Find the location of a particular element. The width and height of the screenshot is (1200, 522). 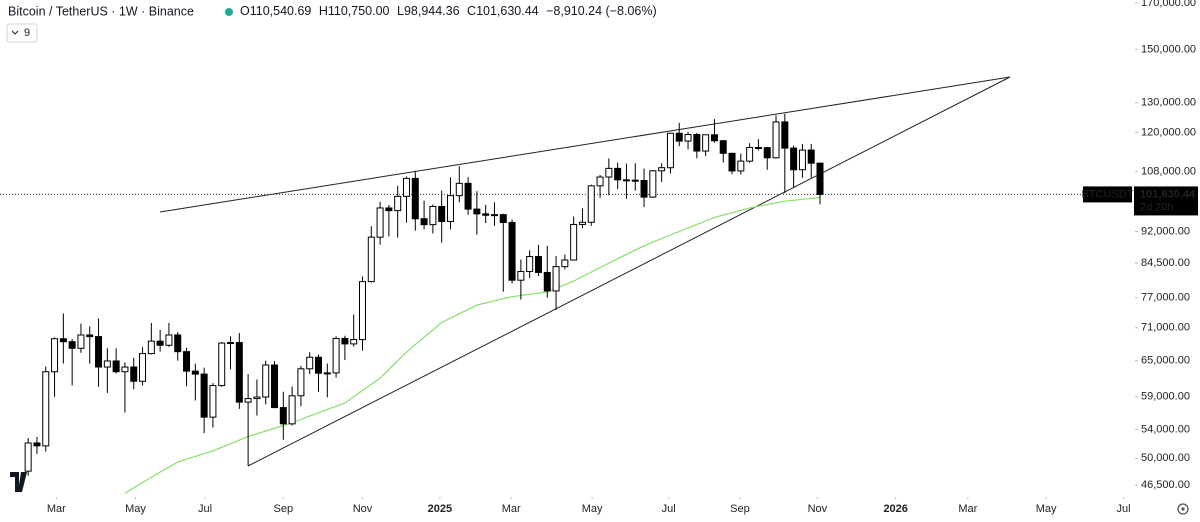

y-tick-label: 130,000.00 is located at coordinates (1168, 103).